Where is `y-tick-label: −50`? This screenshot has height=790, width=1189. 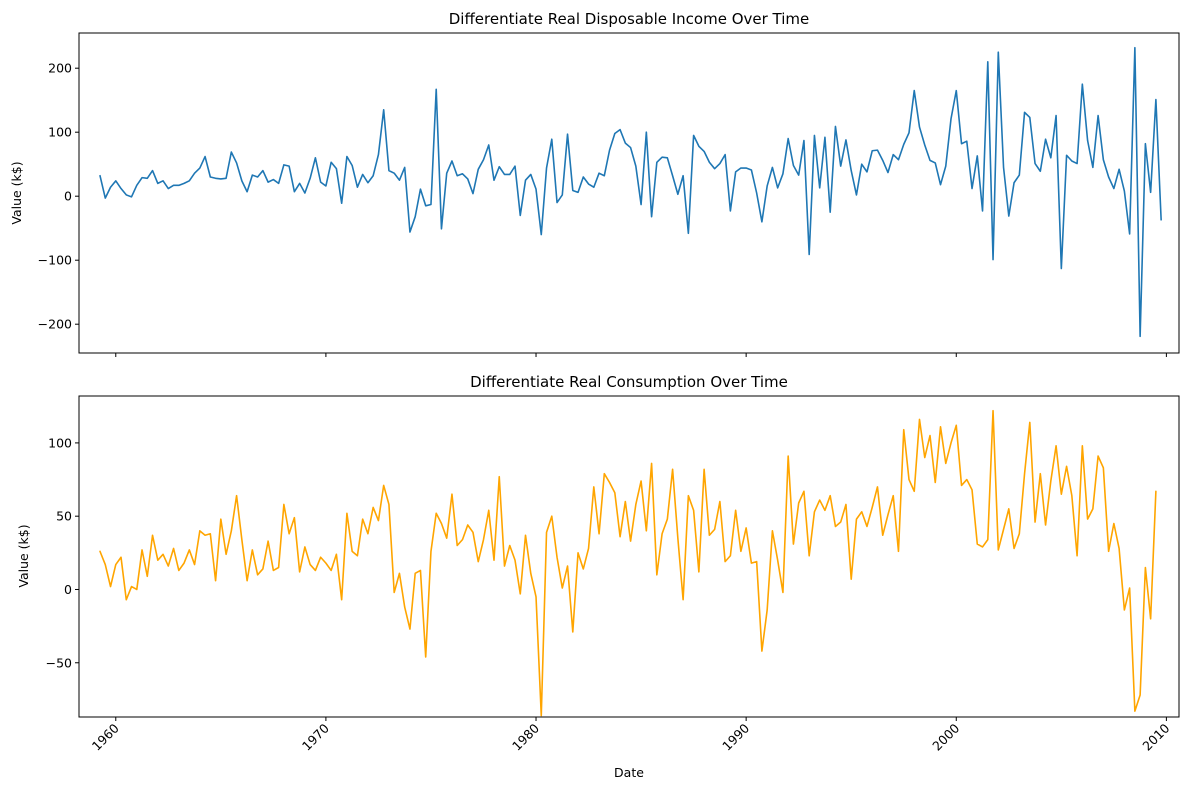
y-tick-label: −50 is located at coordinates (59, 662).